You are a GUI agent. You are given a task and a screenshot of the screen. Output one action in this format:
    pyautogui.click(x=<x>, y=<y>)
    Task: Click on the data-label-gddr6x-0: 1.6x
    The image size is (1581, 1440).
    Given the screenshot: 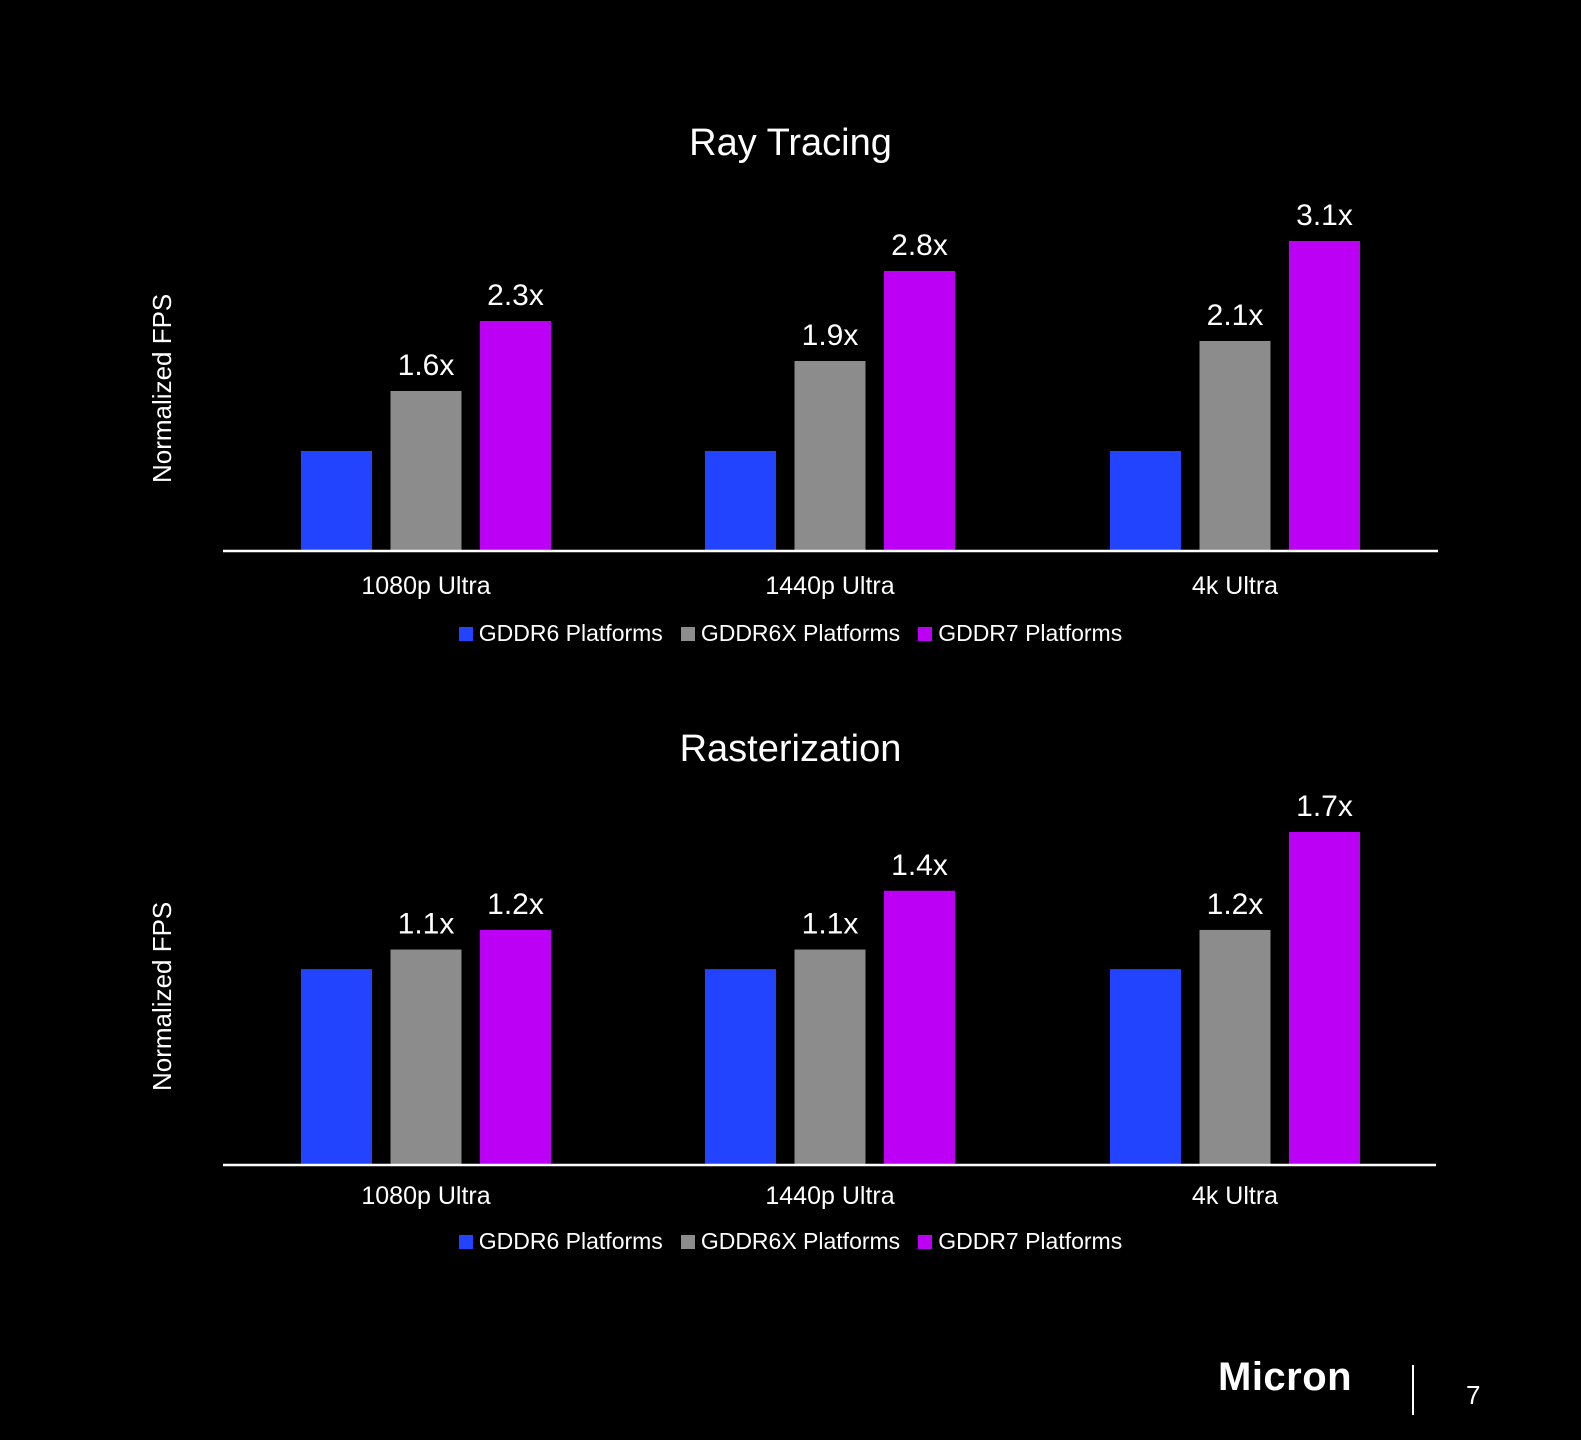 What is the action you would take?
    pyautogui.click(x=426, y=365)
    